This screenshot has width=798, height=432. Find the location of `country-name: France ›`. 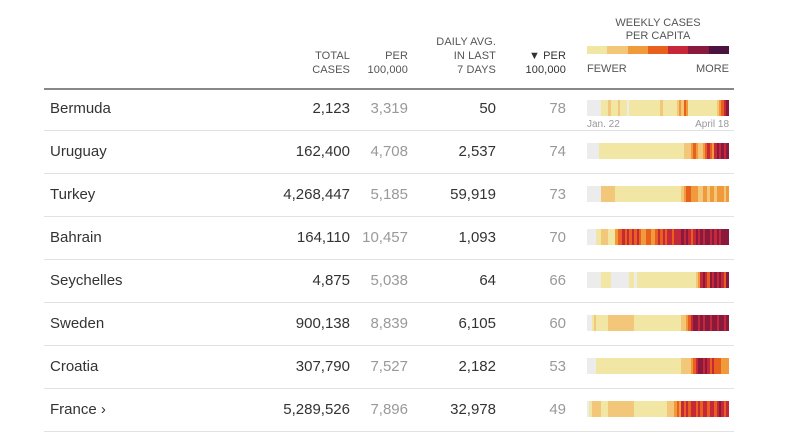

country-name: France › is located at coordinates (78, 409).